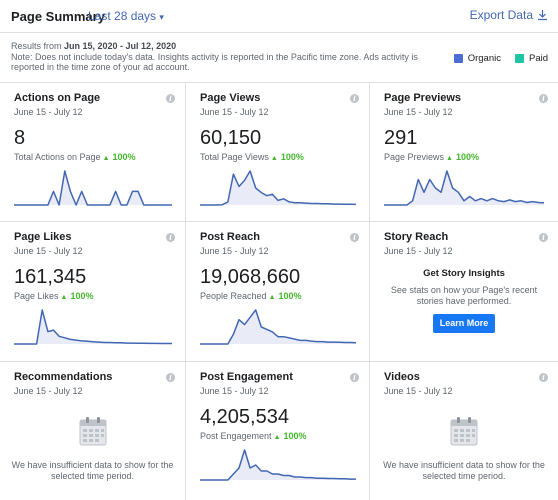 This screenshot has width=558, height=500. I want to click on legend-paid: Paid, so click(531, 58).